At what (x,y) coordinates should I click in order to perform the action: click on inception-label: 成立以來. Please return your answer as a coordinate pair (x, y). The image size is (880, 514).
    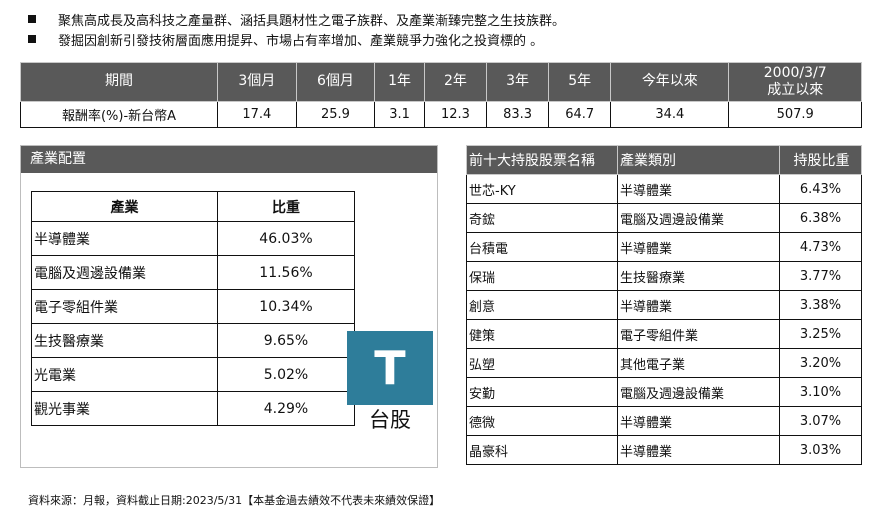
    Looking at the image, I should click on (795, 89).